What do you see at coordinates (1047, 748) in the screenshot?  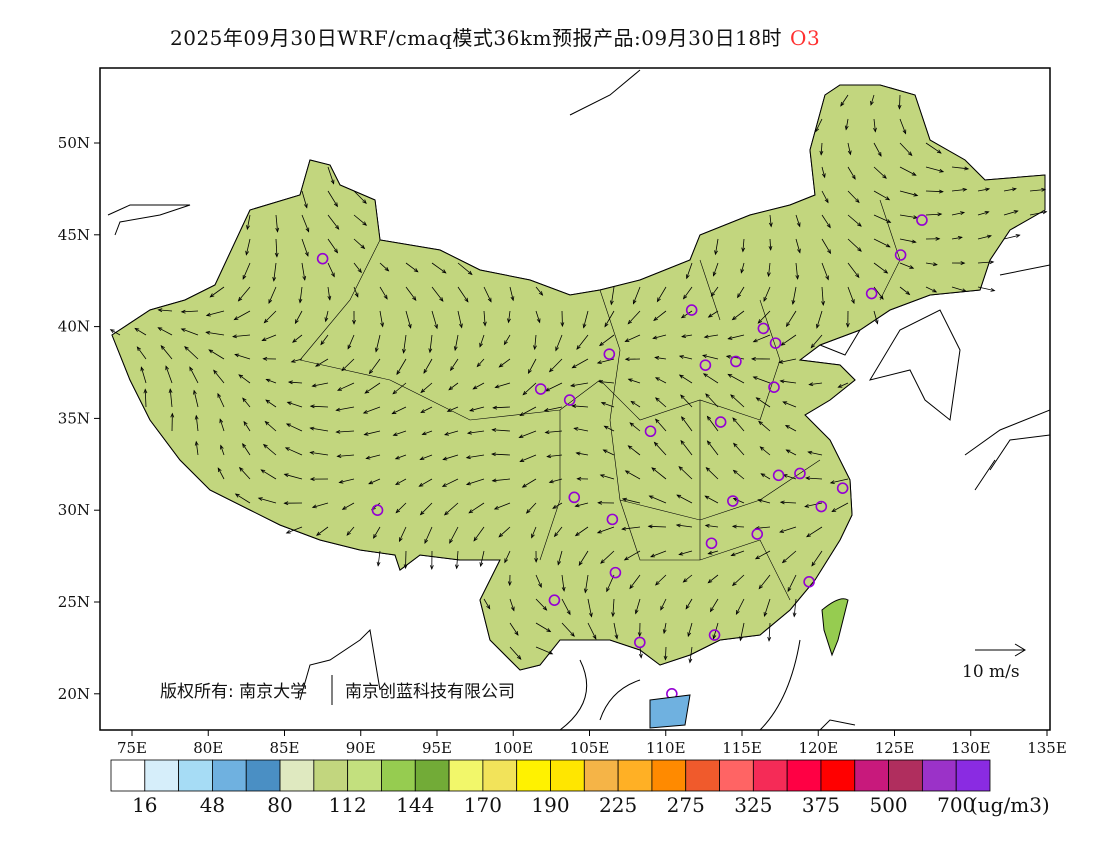 I see `lon-tick-label: 135E` at bounding box center [1047, 748].